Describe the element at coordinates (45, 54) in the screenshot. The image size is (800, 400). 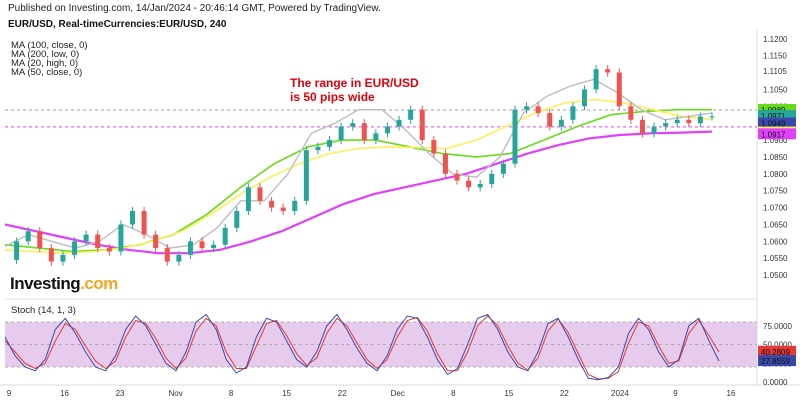
I see `indicator-ma200: MA (200, low, 0)` at that location.